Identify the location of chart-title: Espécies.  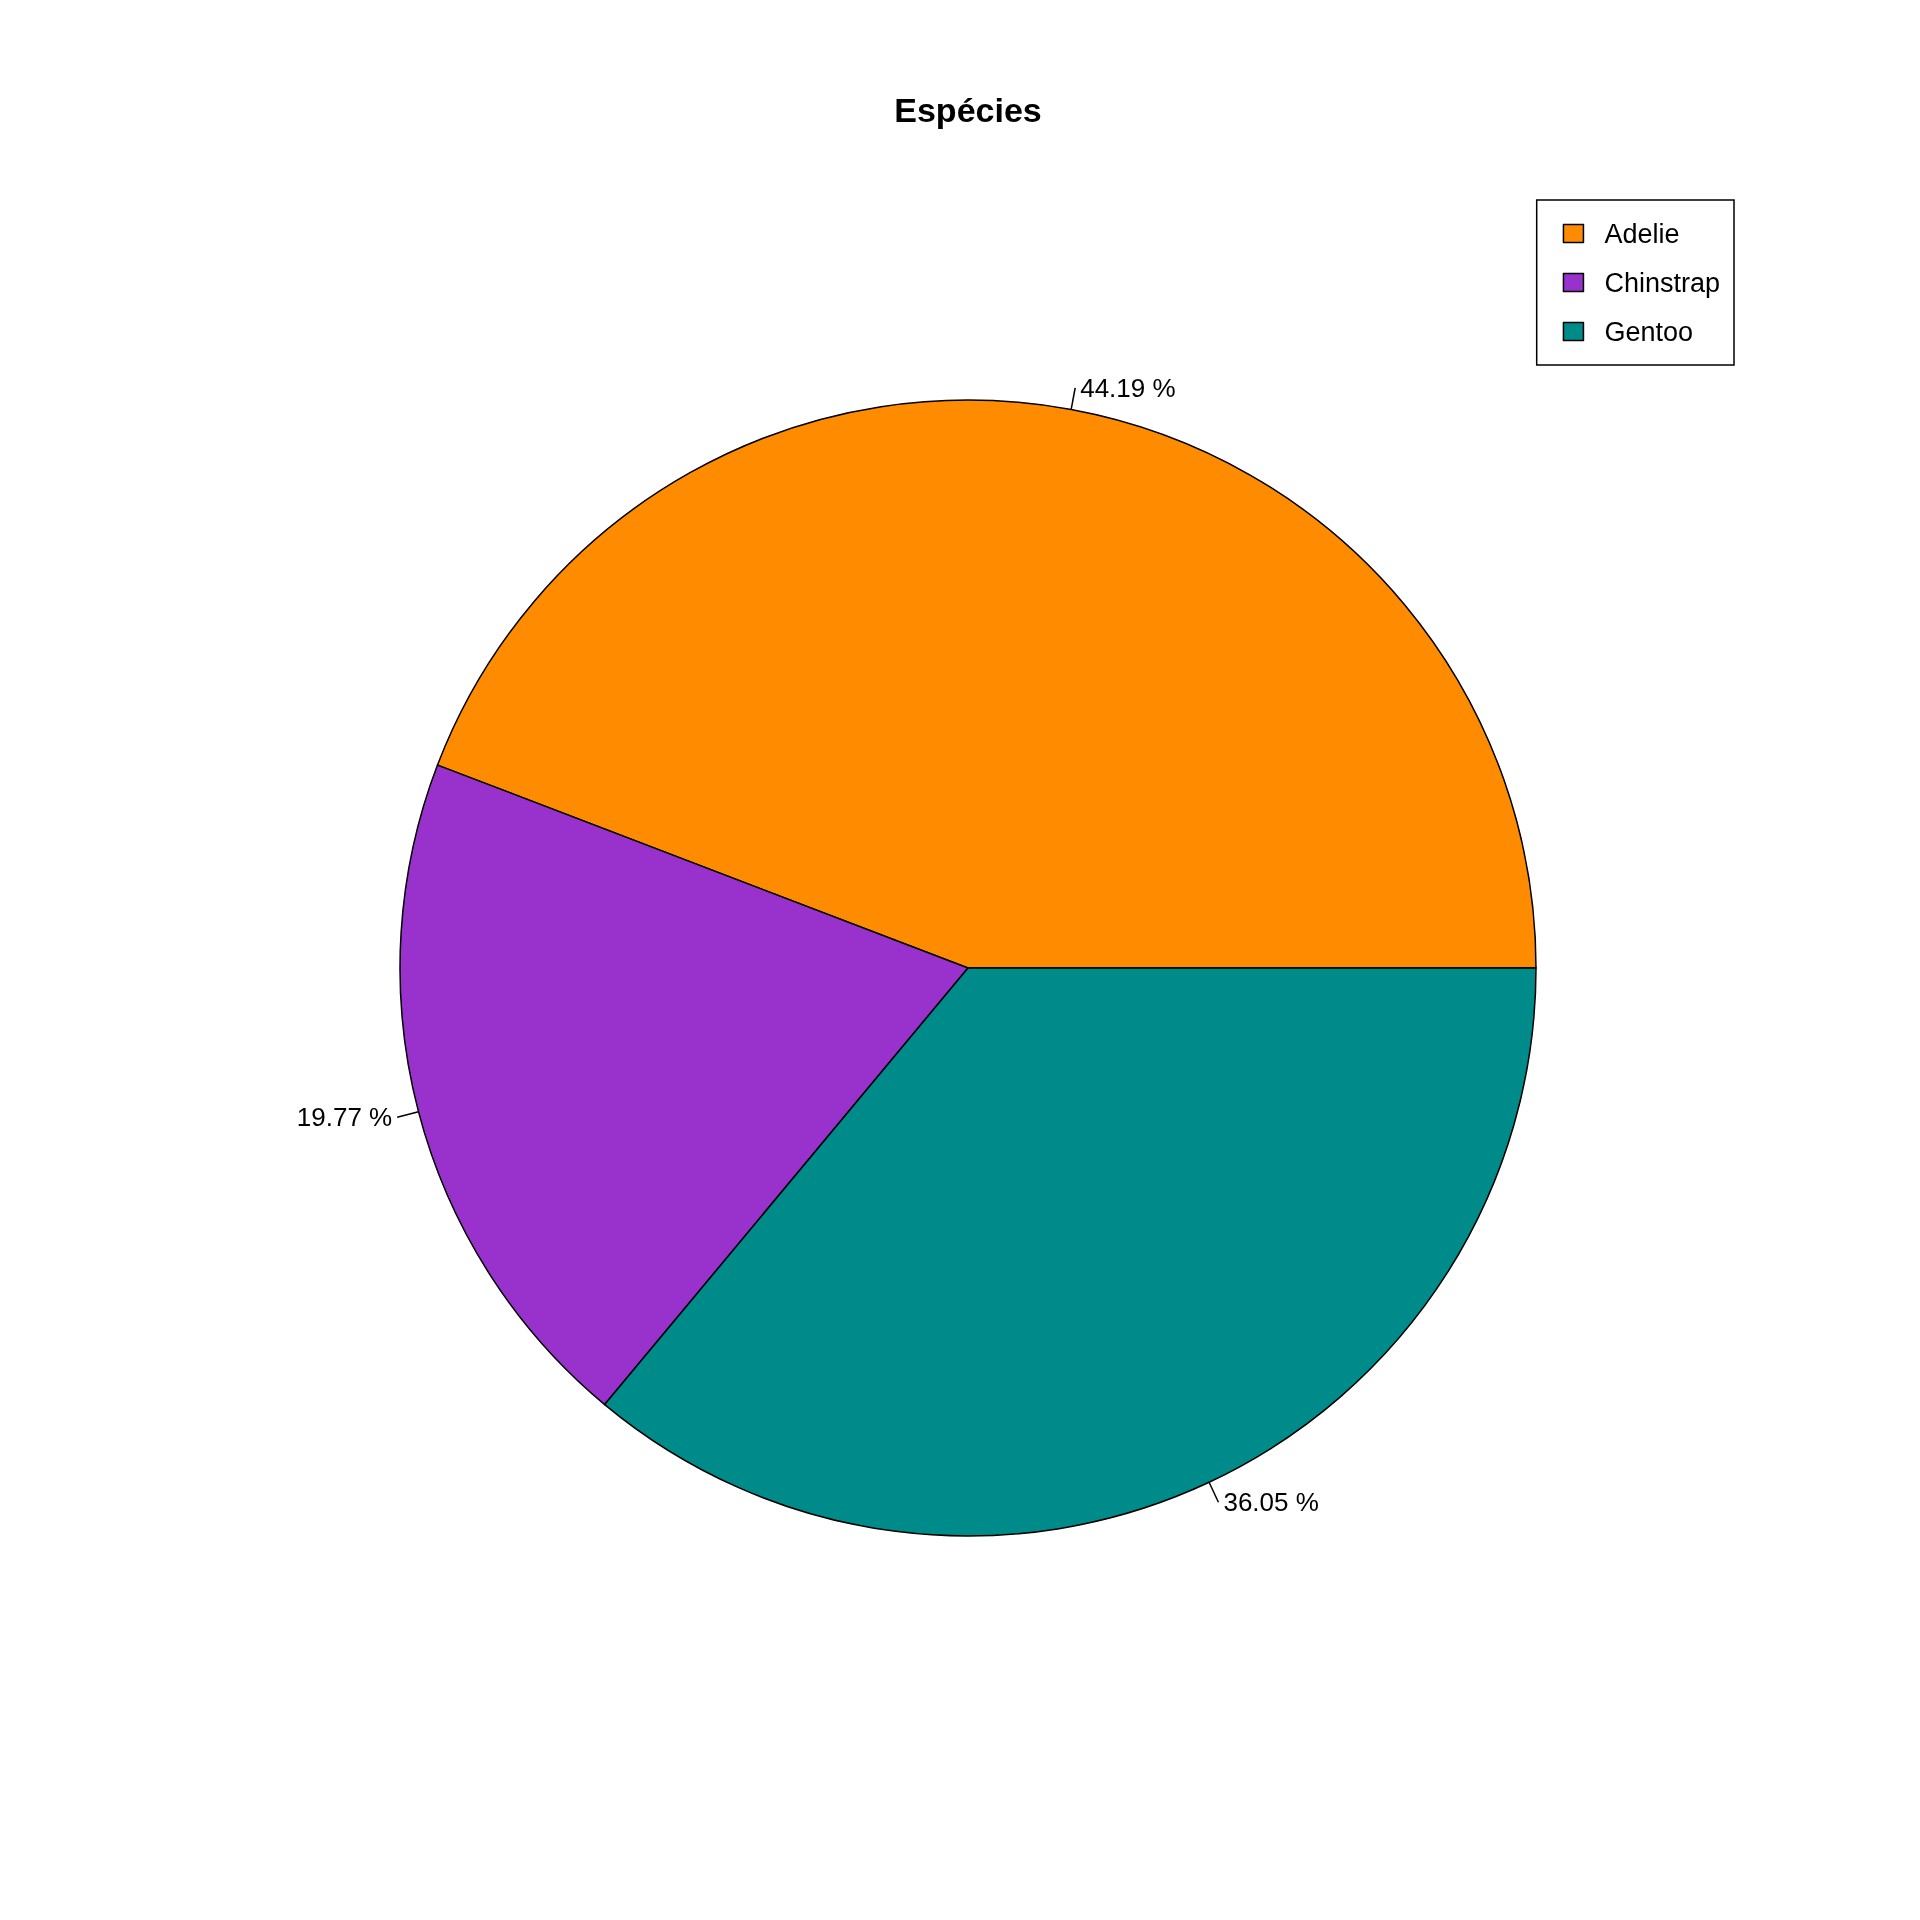
(968, 110).